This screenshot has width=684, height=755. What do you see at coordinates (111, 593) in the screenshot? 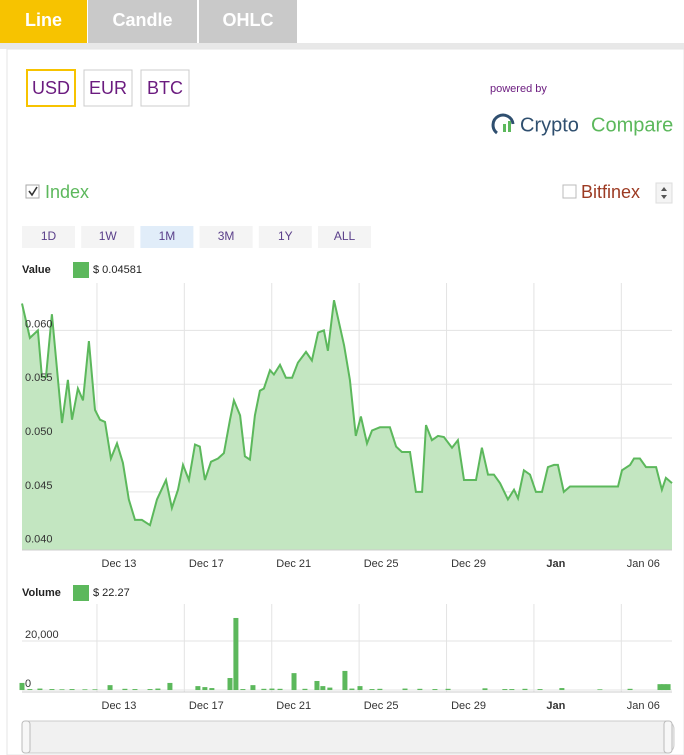
I see `legend-name: $ 22.27` at bounding box center [111, 593].